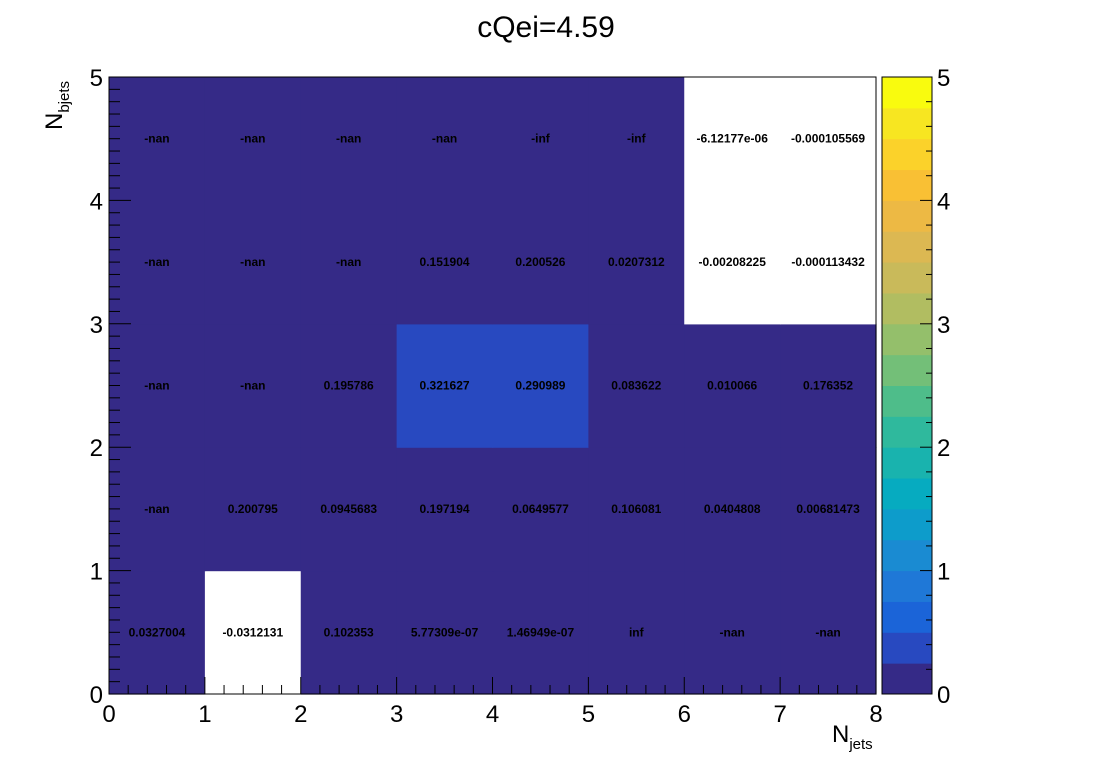 Image resolution: width=1096 pixels, height=772 pixels. What do you see at coordinates (96, 695) in the screenshot?
I see `y-tick-label: 0` at bounding box center [96, 695].